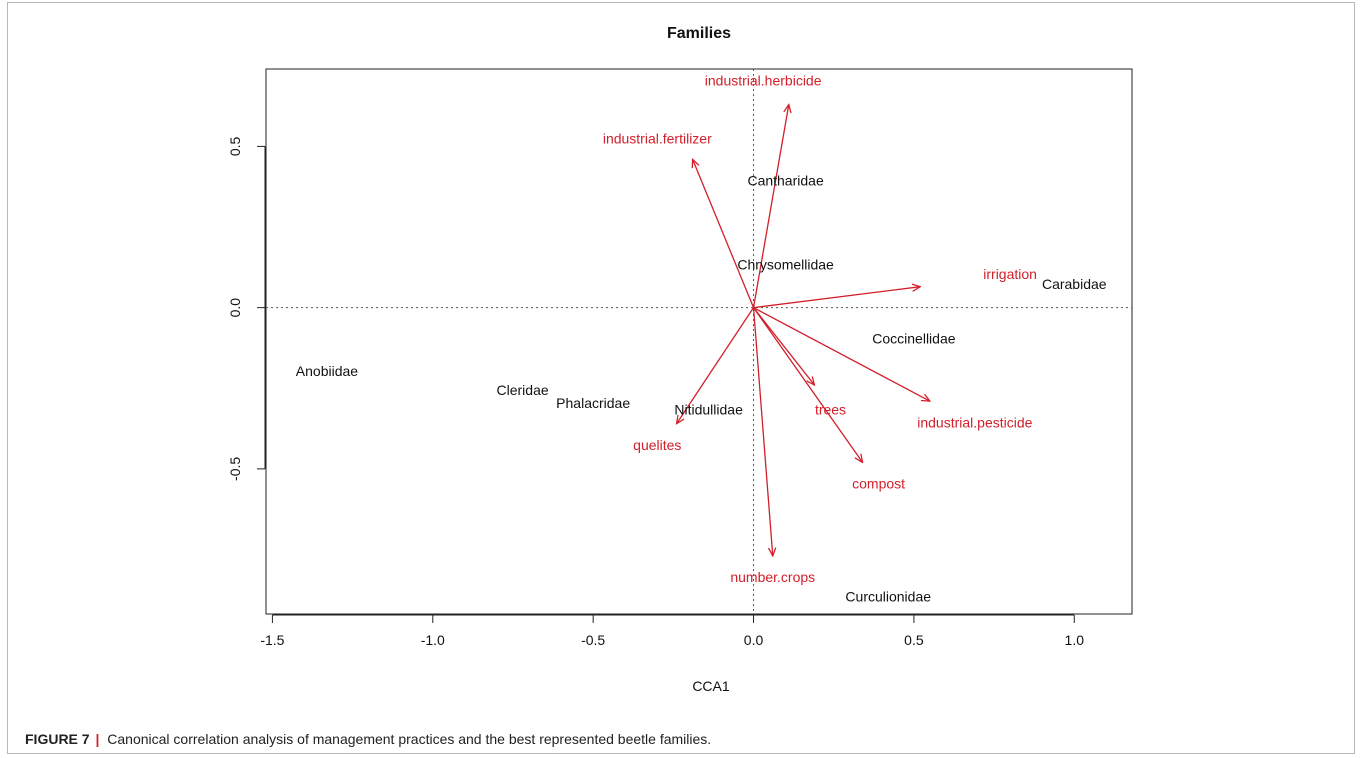 The image size is (1363, 758). I want to click on arrow-number-crops, so click(762, 431).